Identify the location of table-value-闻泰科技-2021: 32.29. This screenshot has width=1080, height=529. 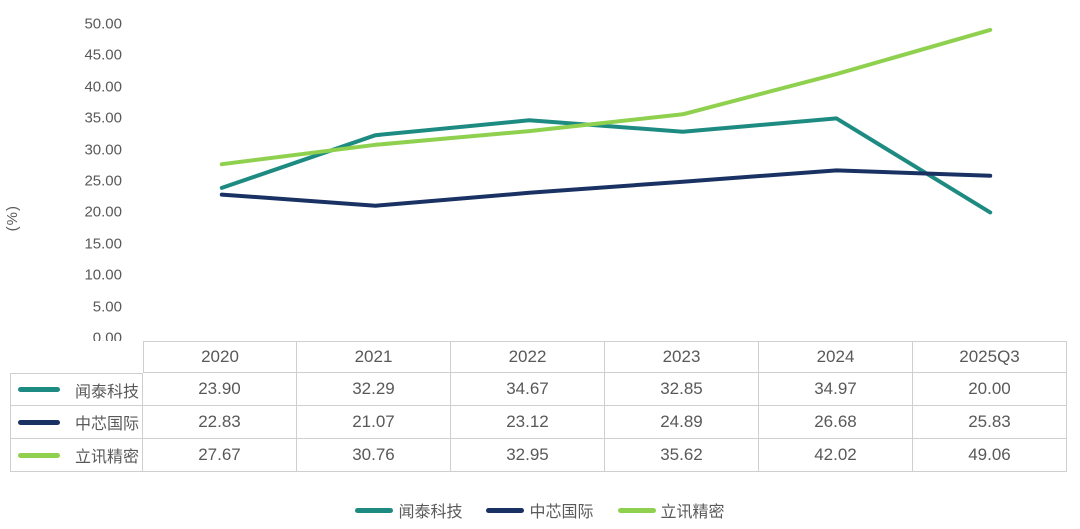
(374, 389).